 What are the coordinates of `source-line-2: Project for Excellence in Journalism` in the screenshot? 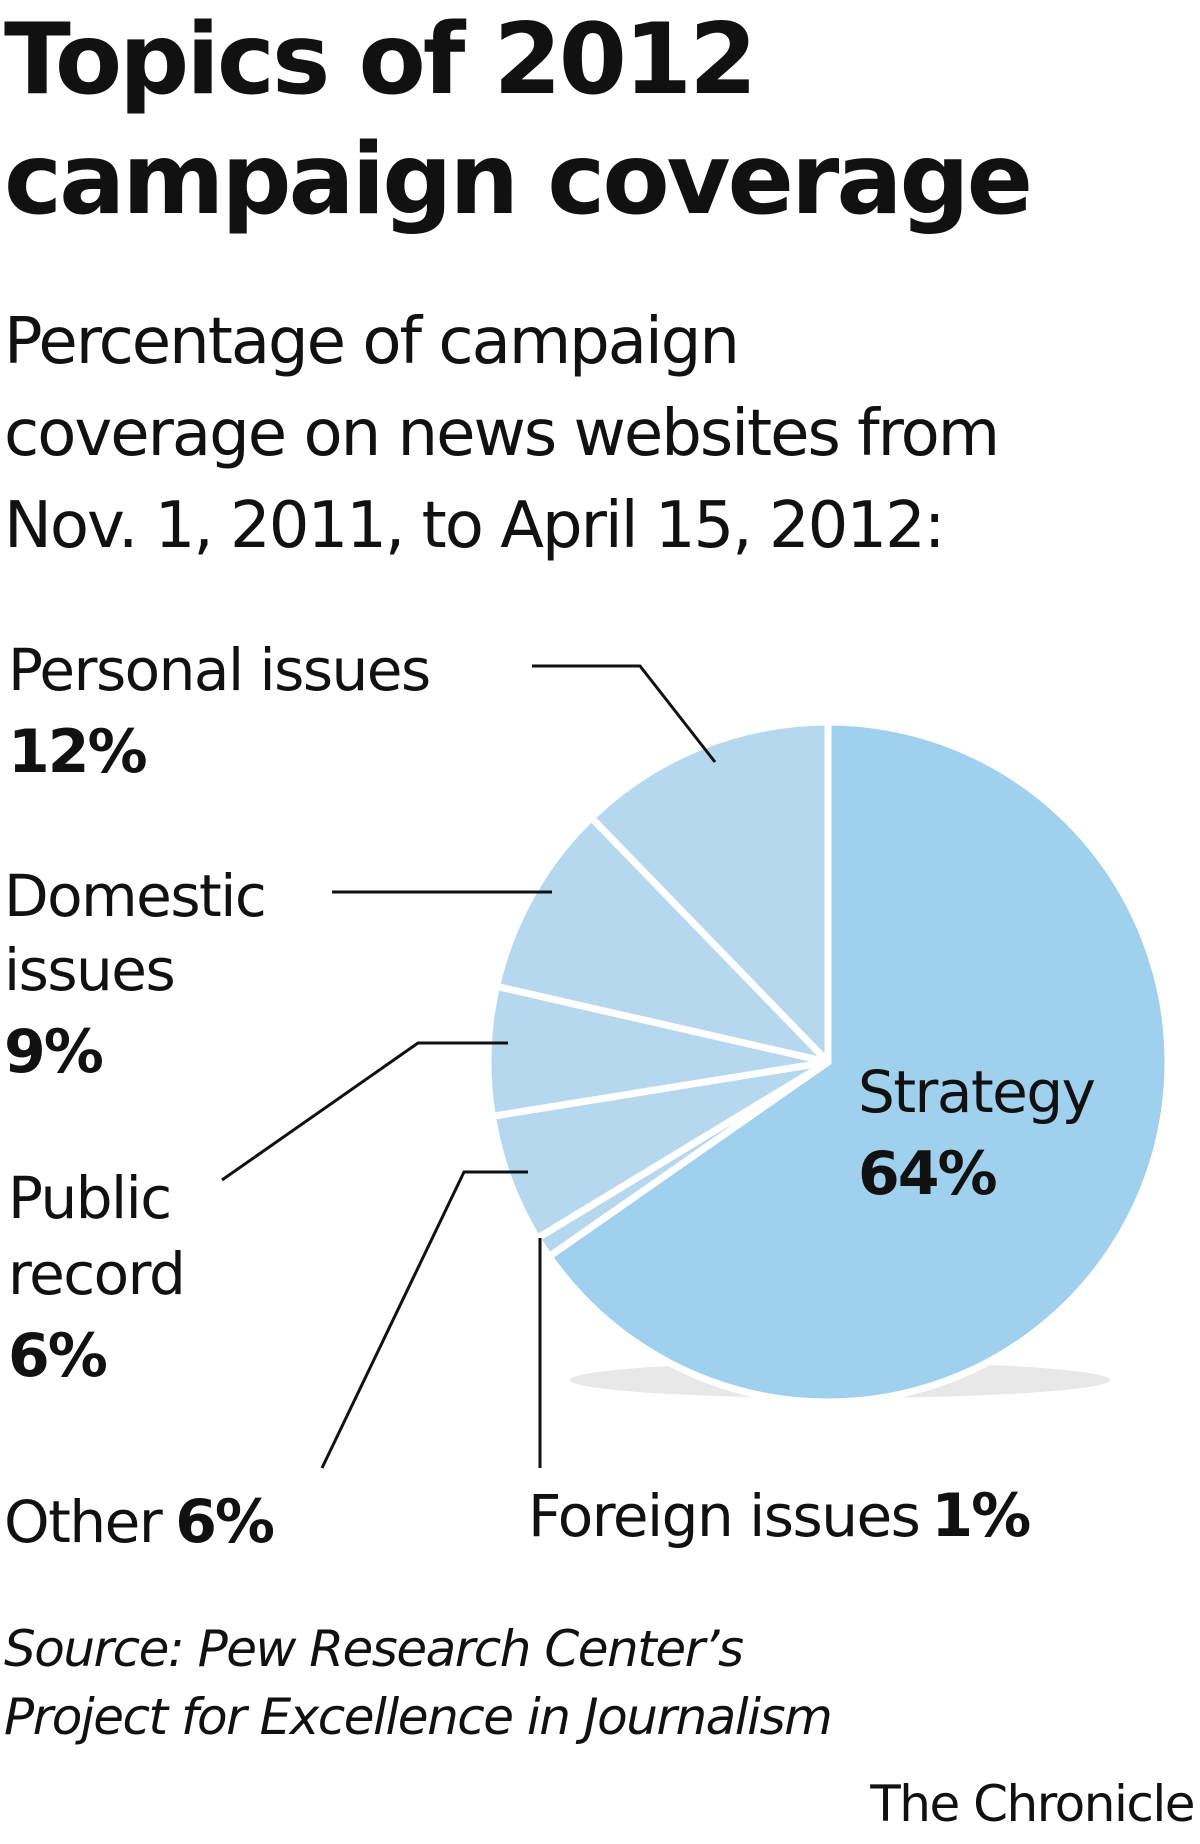 It's located at (418, 1717).